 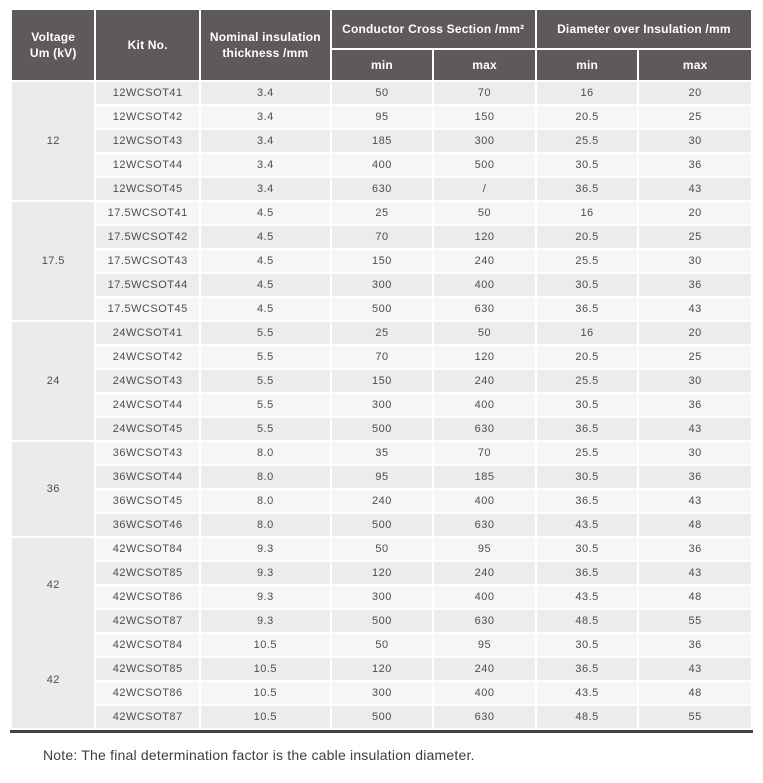 What do you see at coordinates (484, 405) in the screenshot?
I see `cell-ccs-max: 400` at bounding box center [484, 405].